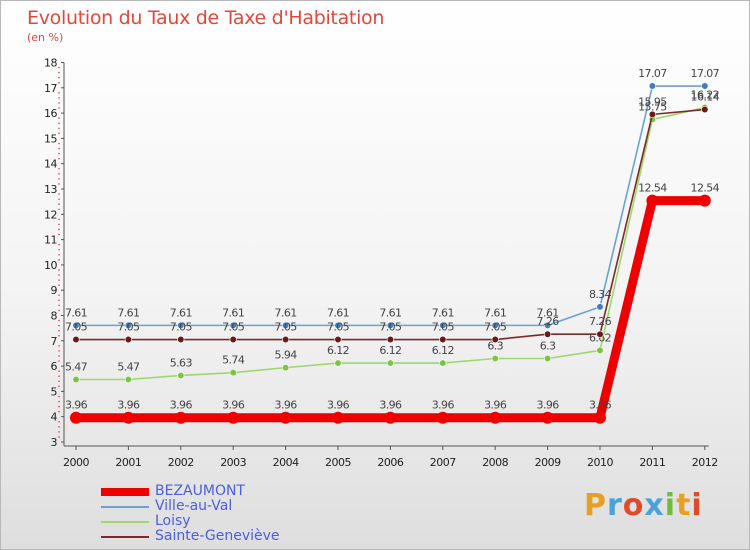 This screenshot has width=750, height=550. I want to click on logo-letter: i, so click(670, 505).